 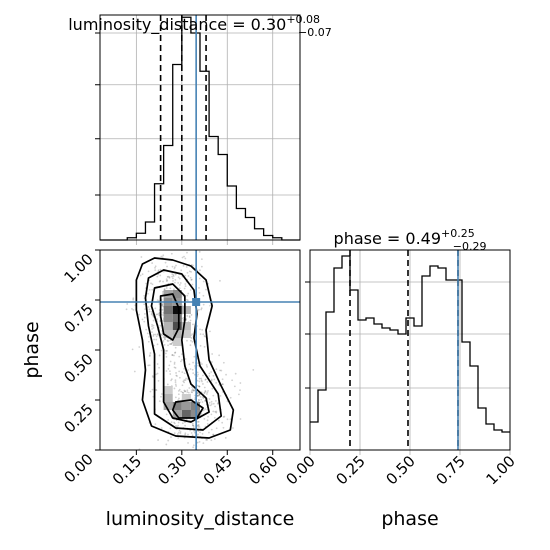 I want to click on density-contours, so click(x=185, y=348).